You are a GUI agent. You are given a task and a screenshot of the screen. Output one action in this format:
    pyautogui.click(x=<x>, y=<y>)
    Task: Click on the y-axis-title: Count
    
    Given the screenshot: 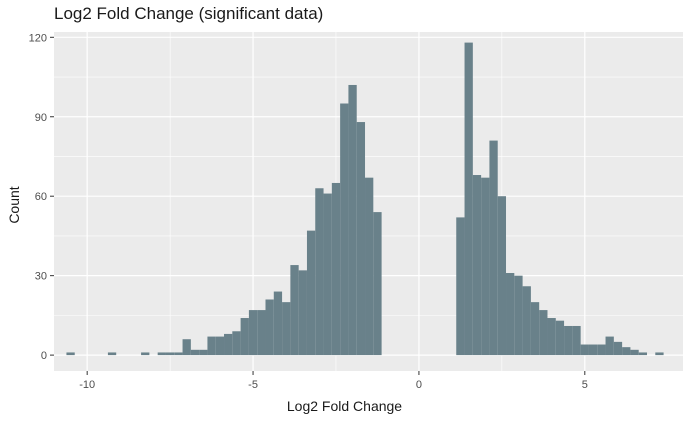 What is the action you would take?
    pyautogui.click(x=14, y=205)
    